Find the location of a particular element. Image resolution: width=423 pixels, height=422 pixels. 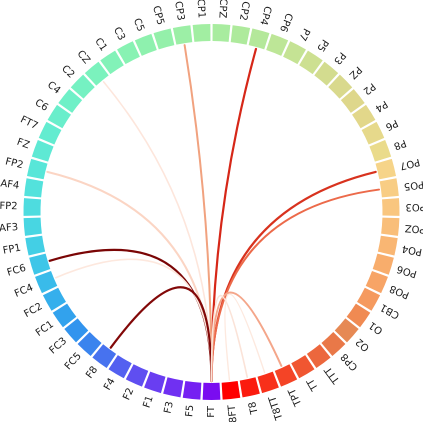

node-label: AF4 is located at coordinates (10, 184).